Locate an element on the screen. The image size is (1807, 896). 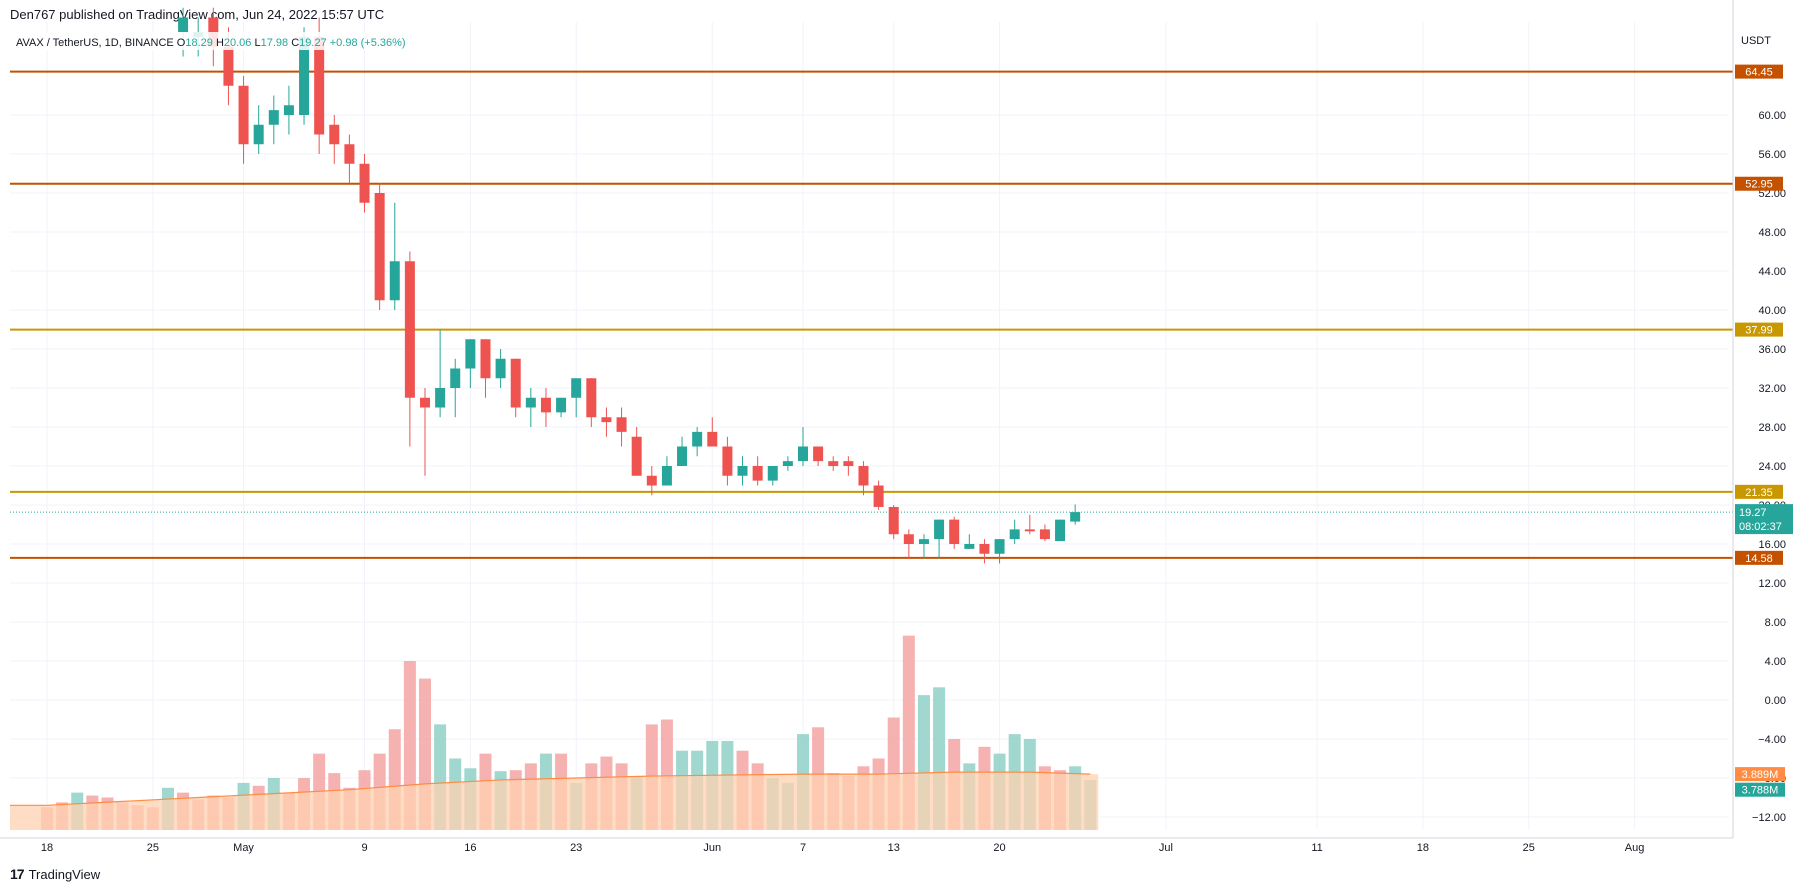
level-badge-label: 14.58 is located at coordinates (1759, 559).